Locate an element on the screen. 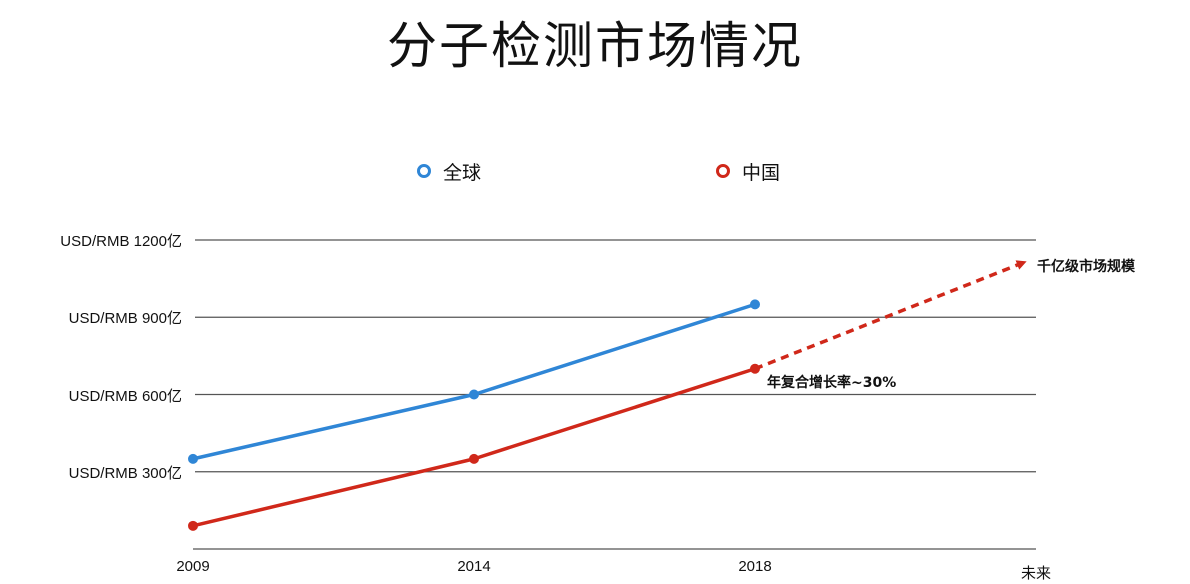 The height and width of the screenshot is (584, 1190). x-tick-label: 2009 is located at coordinates (193, 566).